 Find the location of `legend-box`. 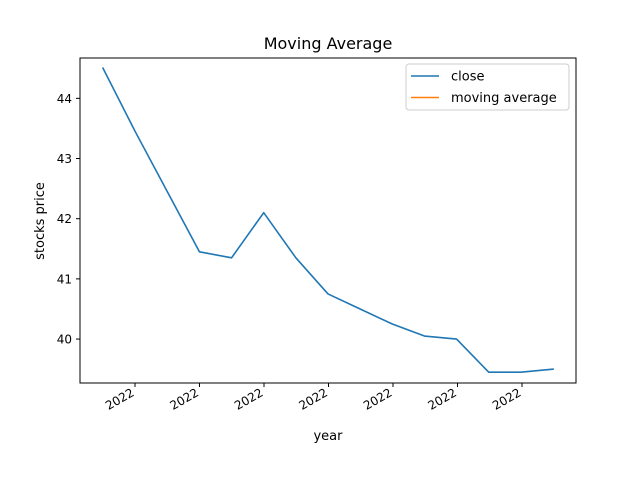

legend-box is located at coordinates (487, 87).